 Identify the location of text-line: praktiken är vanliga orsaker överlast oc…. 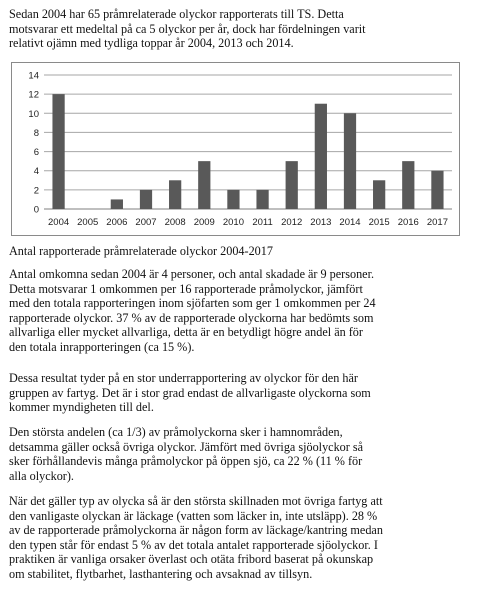
(191, 559).